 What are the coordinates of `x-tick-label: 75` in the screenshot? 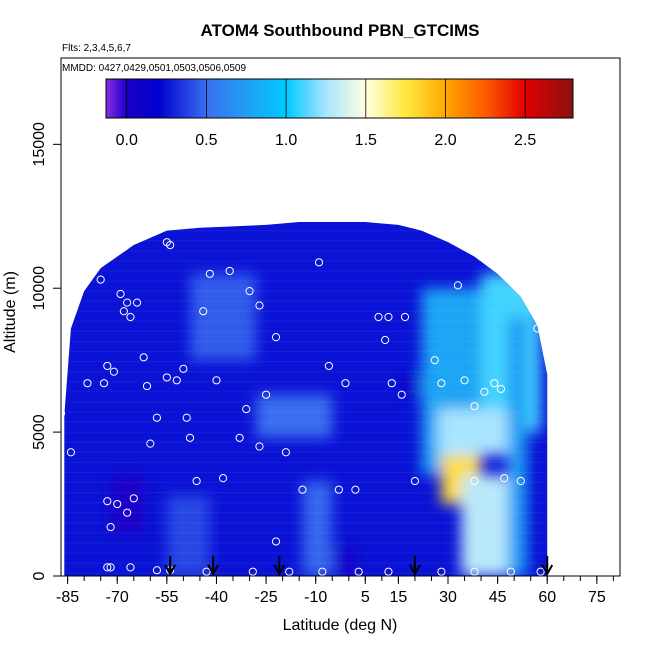 It's located at (597, 597).